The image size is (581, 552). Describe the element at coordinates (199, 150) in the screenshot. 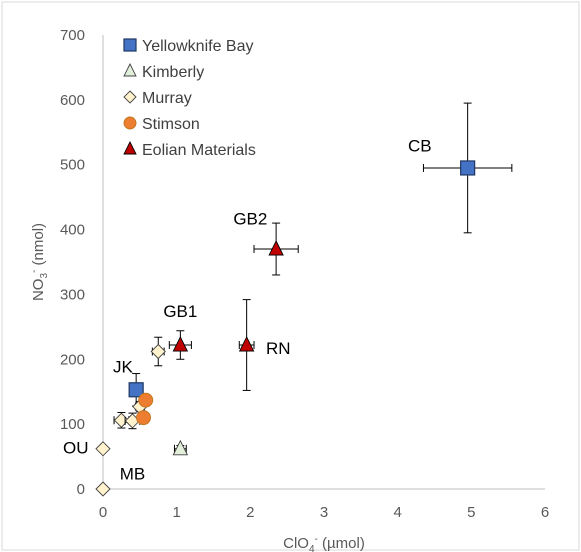

I see `legend-label: Eolian Materials` at that location.